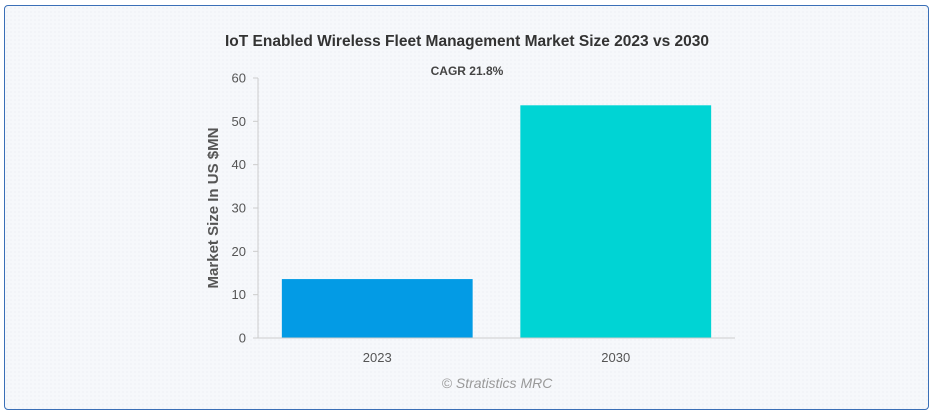  Describe the element at coordinates (377, 357) in the screenshot. I see `x-tick-label: 2023` at that location.